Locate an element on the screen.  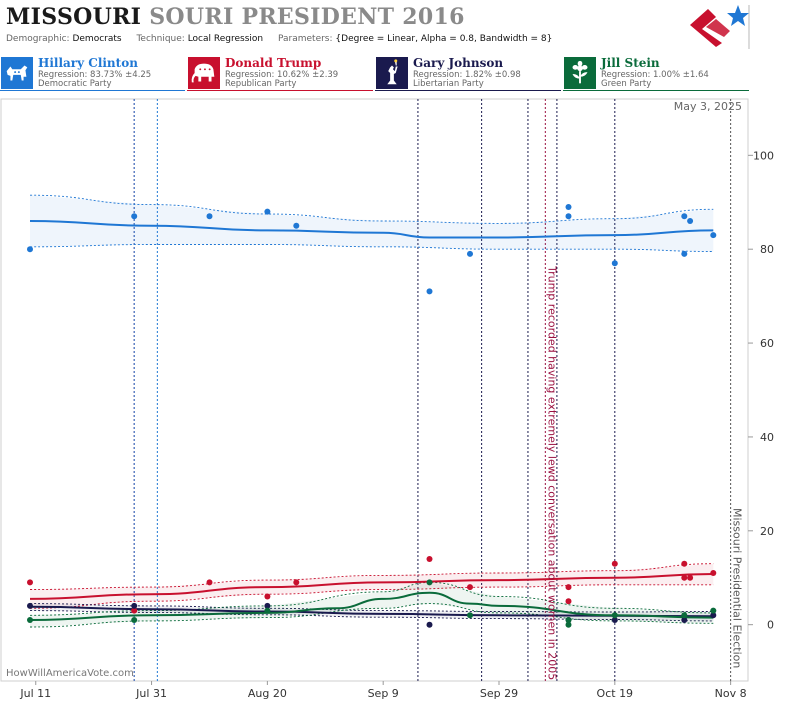
x-tick-label: Nov 8 is located at coordinates (731, 693).